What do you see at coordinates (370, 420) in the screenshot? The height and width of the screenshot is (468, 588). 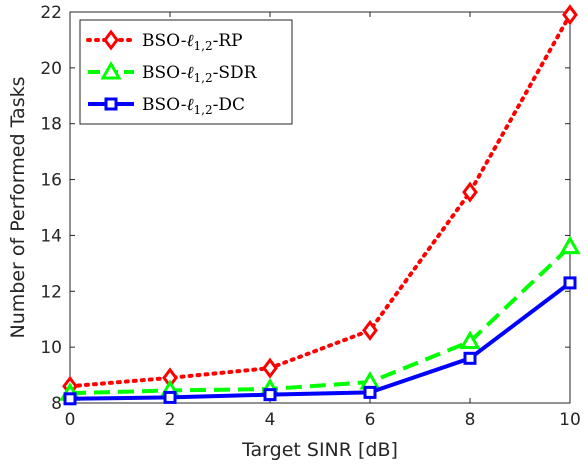 I see `x-tick-label: 6` at bounding box center [370, 420].